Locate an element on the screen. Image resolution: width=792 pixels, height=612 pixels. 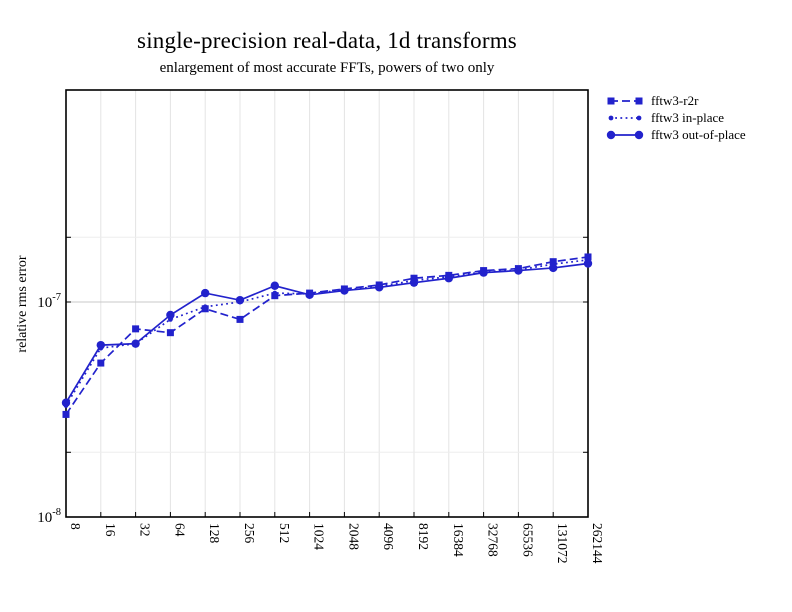
legend-sample-dot is located at coordinates (625, 117).